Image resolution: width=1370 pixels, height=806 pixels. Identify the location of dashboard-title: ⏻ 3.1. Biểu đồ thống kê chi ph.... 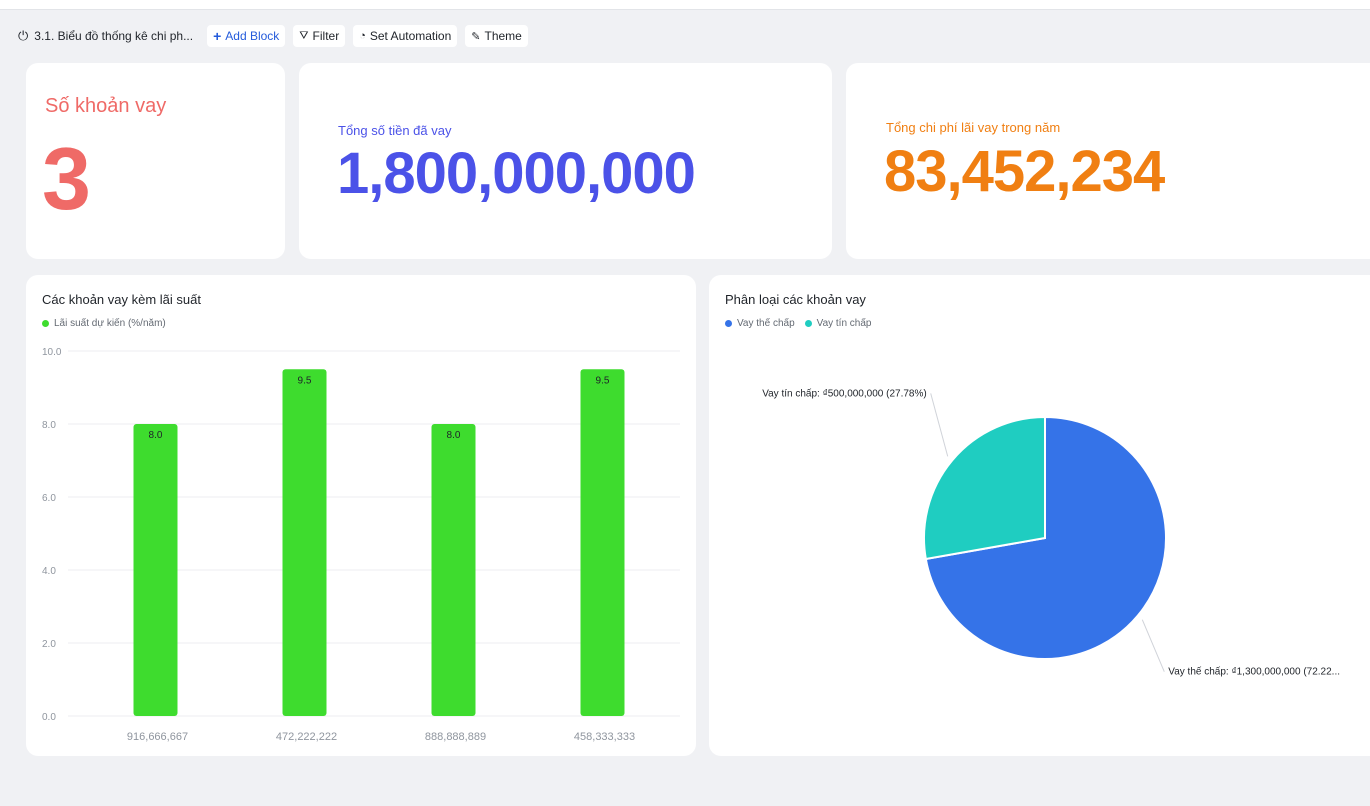
(105, 36).